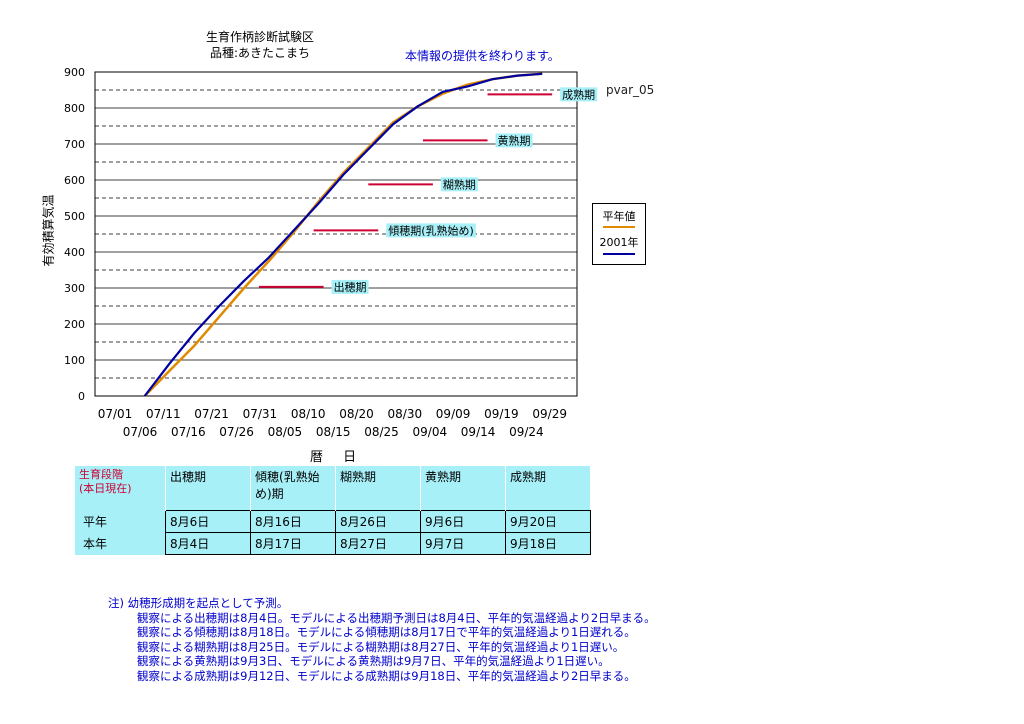 The width and height of the screenshot is (1024, 724). What do you see at coordinates (120, 488) in the screenshot?
I see `stage-header-label: 生育段階 (本日現在)` at bounding box center [120, 488].